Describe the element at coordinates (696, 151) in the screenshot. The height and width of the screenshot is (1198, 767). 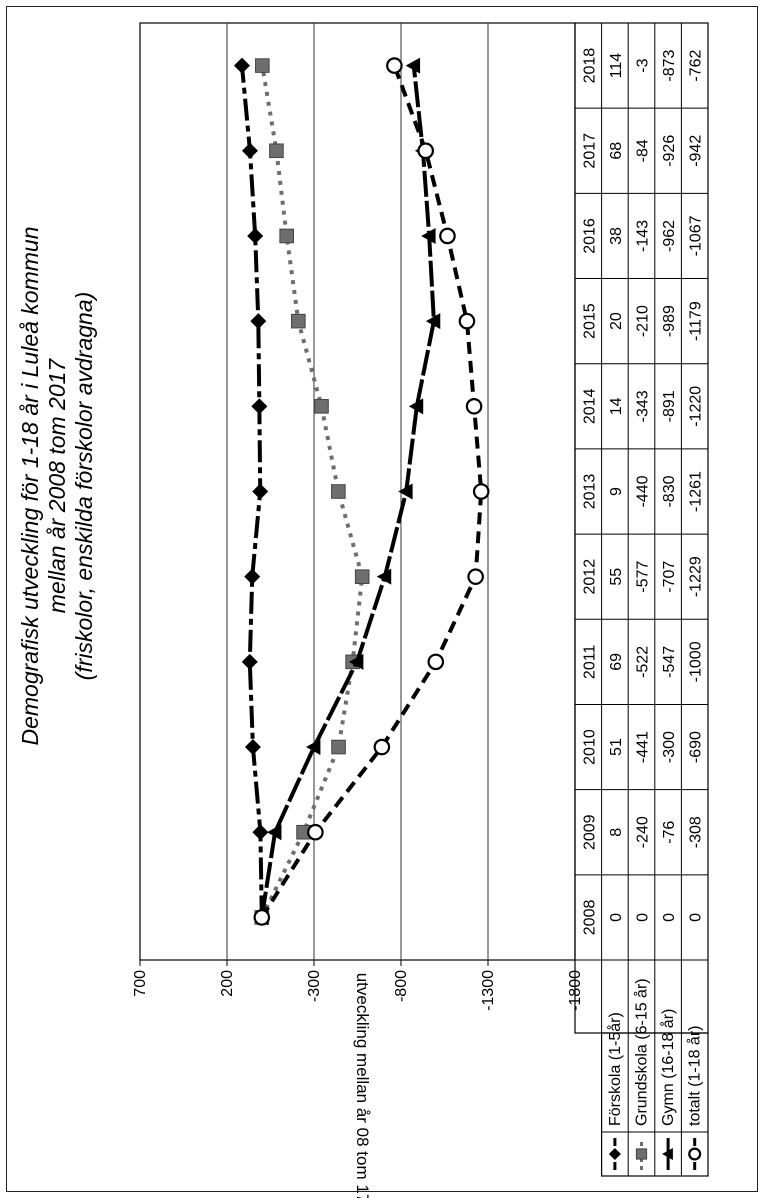
I see `data-table-cell: -942` at that location.